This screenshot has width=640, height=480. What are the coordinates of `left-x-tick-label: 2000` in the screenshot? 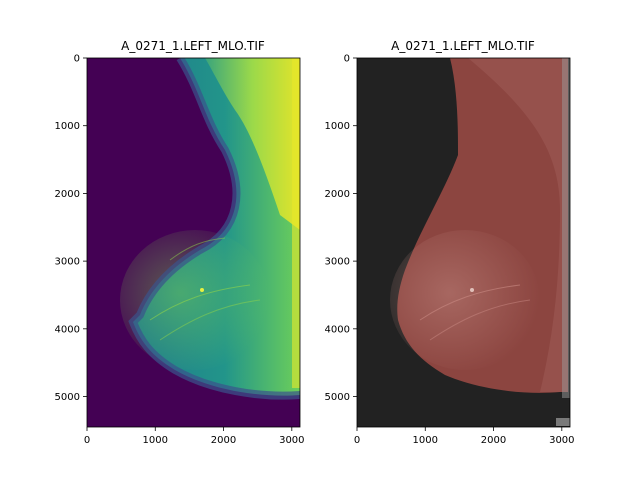 It's located at (223, 440).